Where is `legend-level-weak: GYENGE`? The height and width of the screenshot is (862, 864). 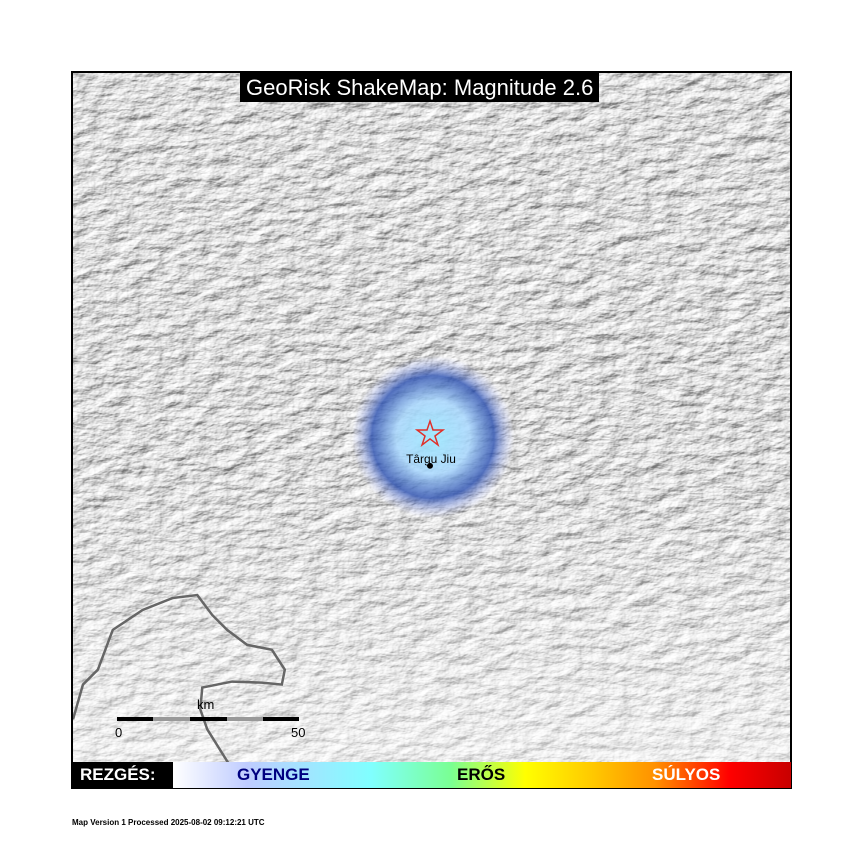 legend-level-weak: GYENGE is located at coordinates (273, 774).